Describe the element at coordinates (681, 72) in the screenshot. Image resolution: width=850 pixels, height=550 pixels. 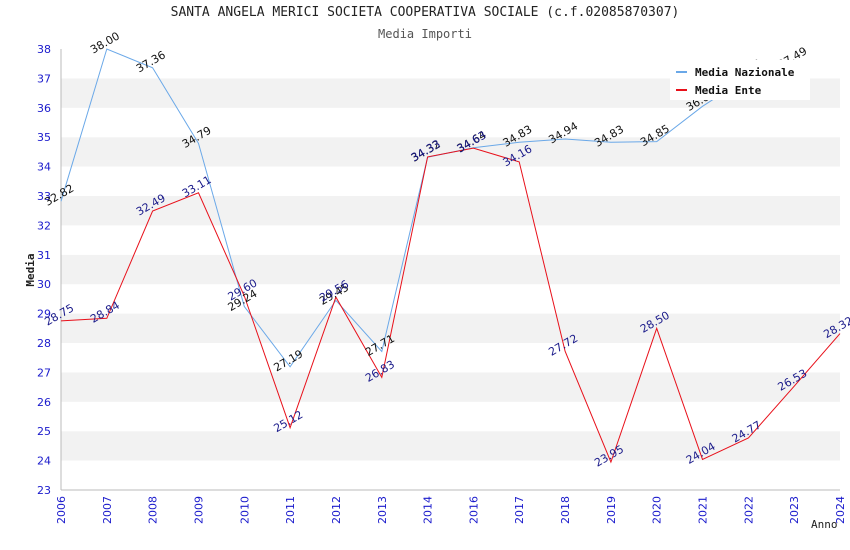
I see `legend-swatch-nazionale` at that location.